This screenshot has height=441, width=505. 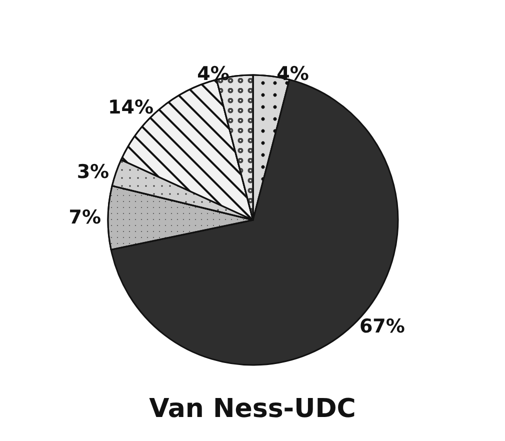 I want to click on data-label: 14%, so click(x=131, y=107).